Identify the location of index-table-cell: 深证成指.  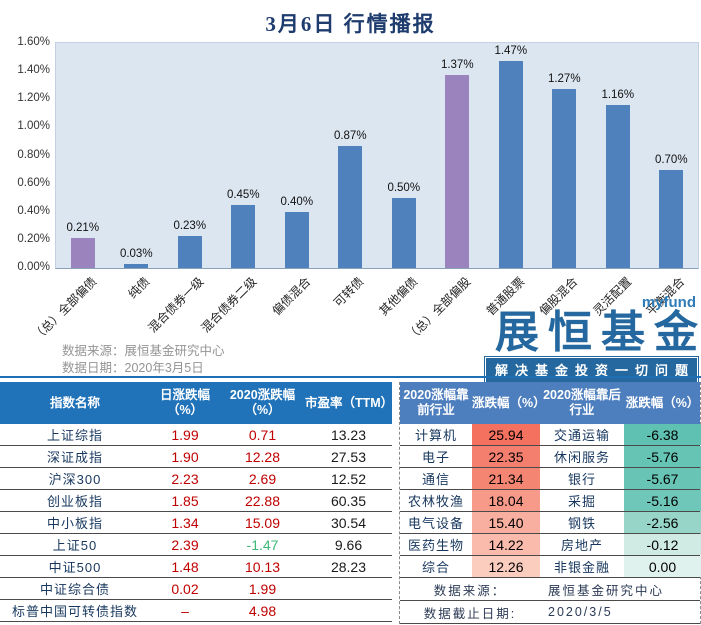
(74, 457).